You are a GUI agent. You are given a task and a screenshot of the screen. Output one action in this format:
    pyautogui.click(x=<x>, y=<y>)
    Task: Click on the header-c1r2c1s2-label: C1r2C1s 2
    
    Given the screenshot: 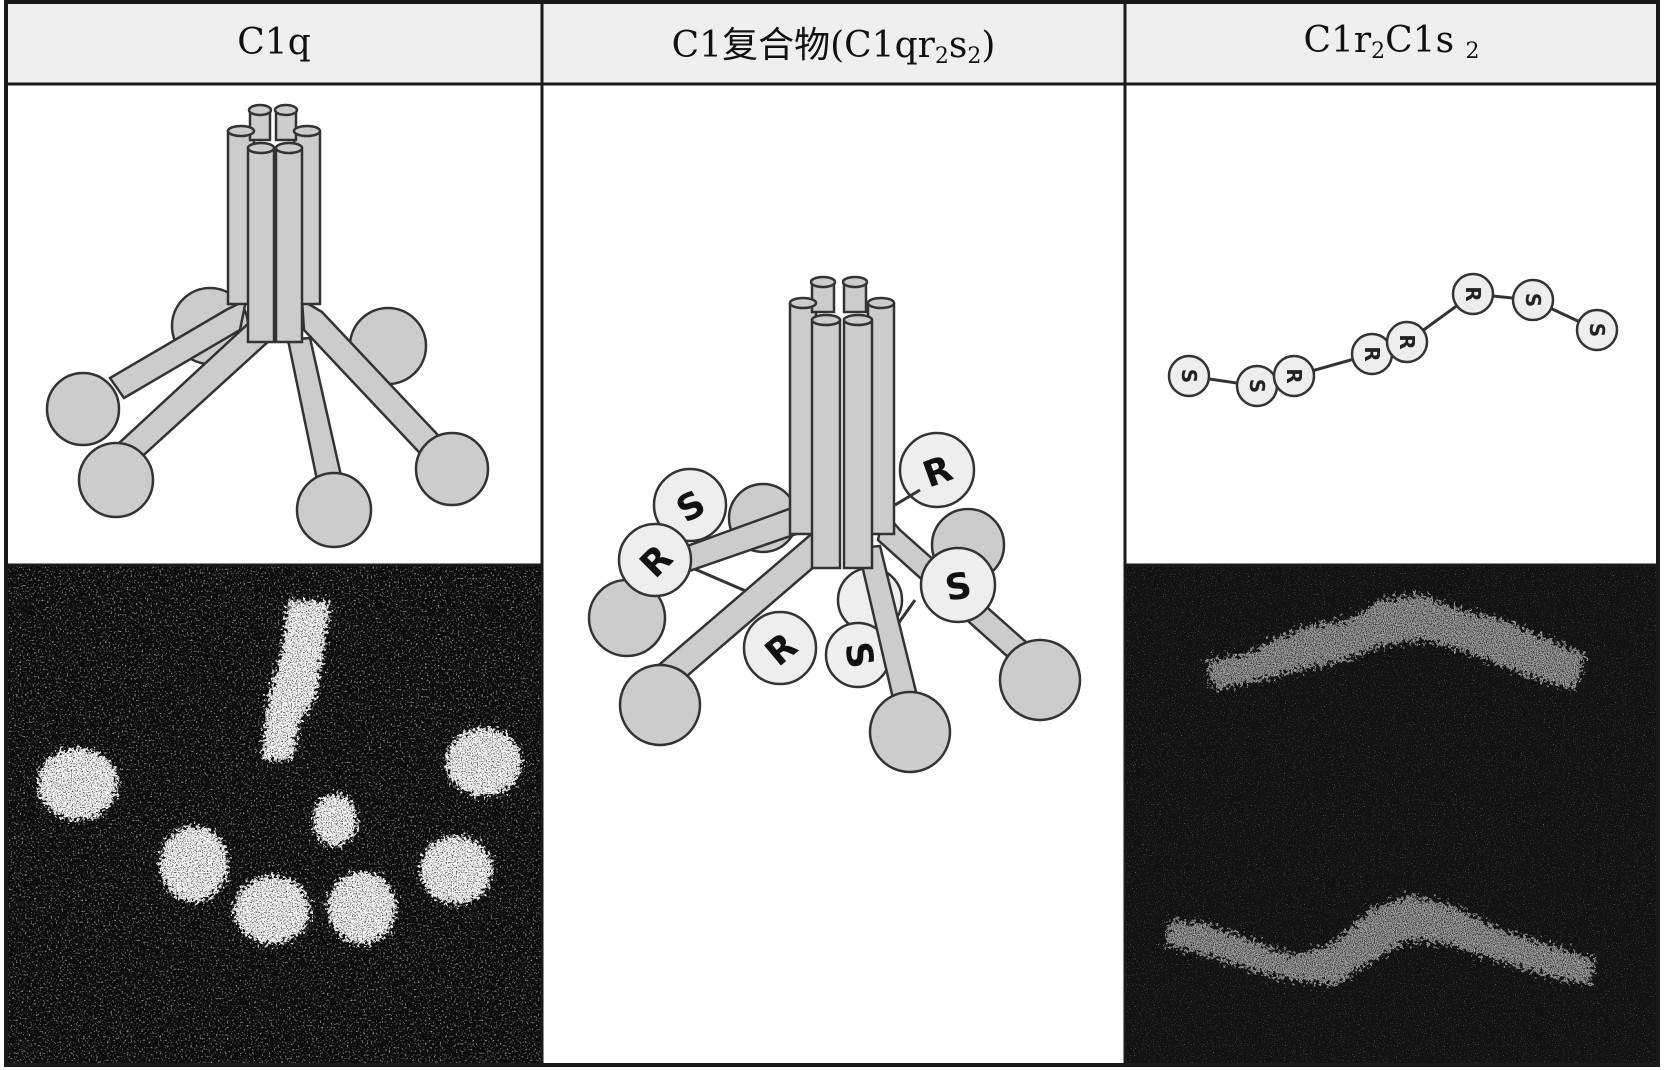 What is the action you would take?
    pyautogui.click(x=1391, y=42)
    